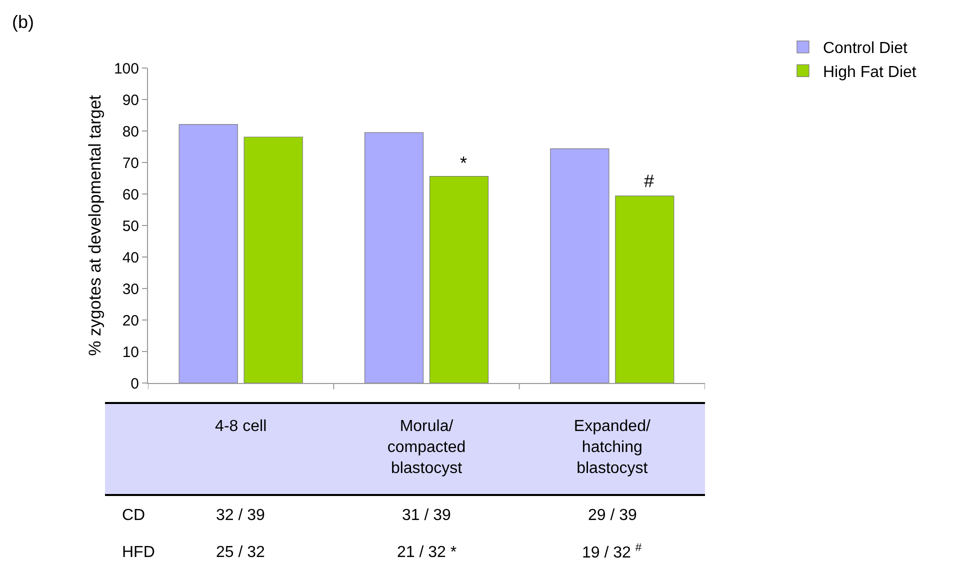  I want to click on y-tick-label: 0, so click(134, 383).